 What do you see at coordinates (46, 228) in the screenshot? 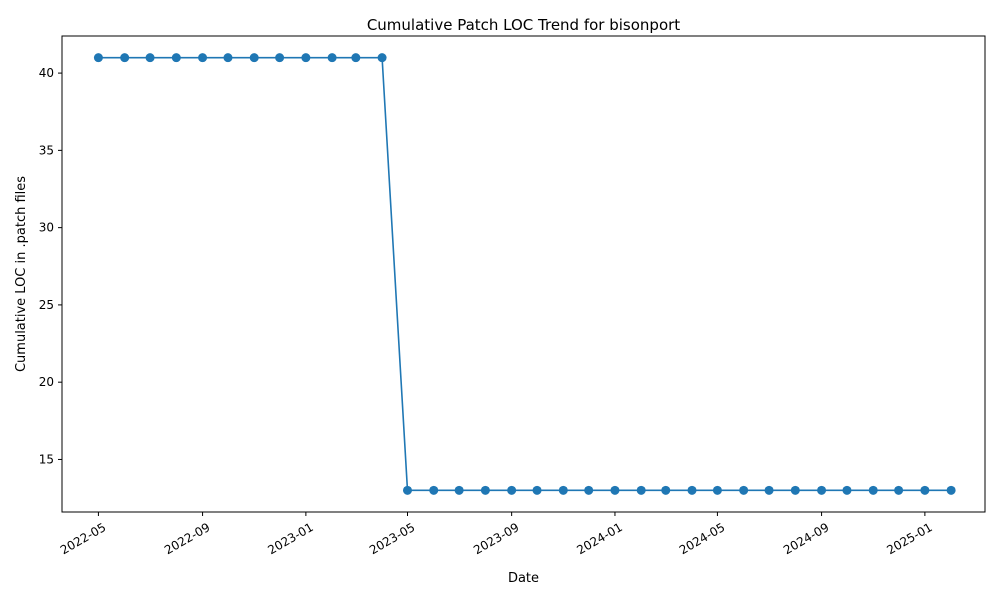
I see `y-tick-label: 30` at bounding box center [46, 228].